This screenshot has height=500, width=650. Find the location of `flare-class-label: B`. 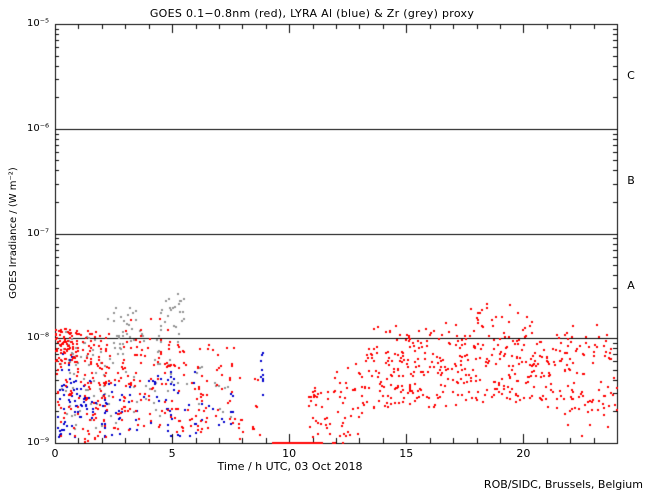

flare-class-label: B is located at coordinates (631, 181).